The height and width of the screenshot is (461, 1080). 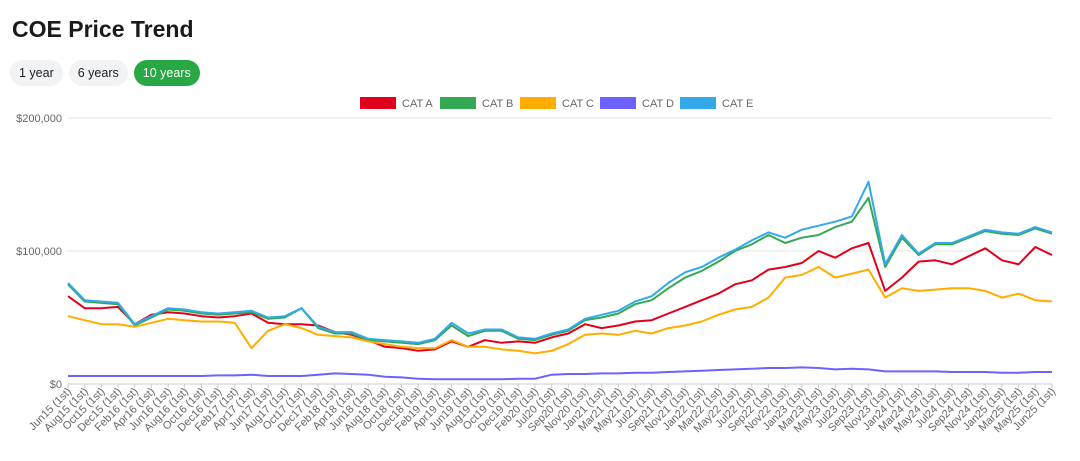 I want to click on legend-label: CAT E, so click(x=737, y=104).